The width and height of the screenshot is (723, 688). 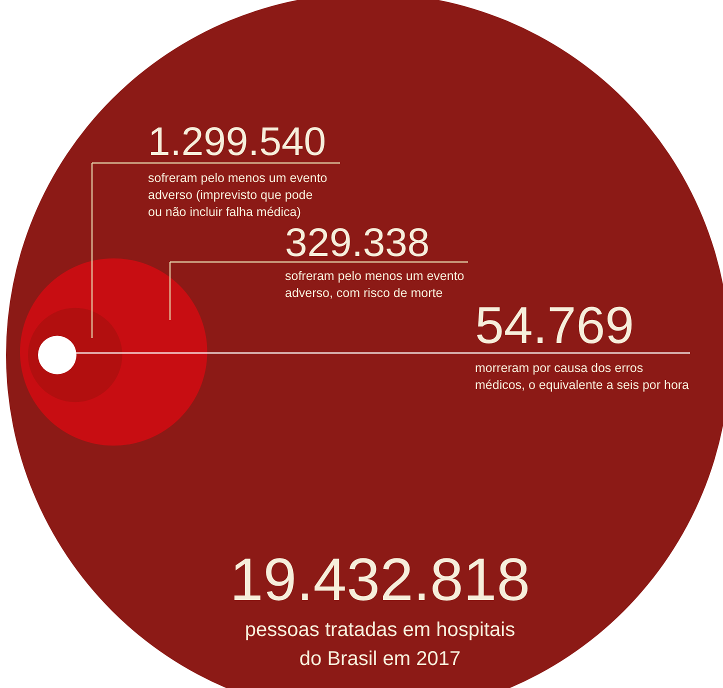 I want to click on data-label: 19.432.818, so click(x=380, y=579).